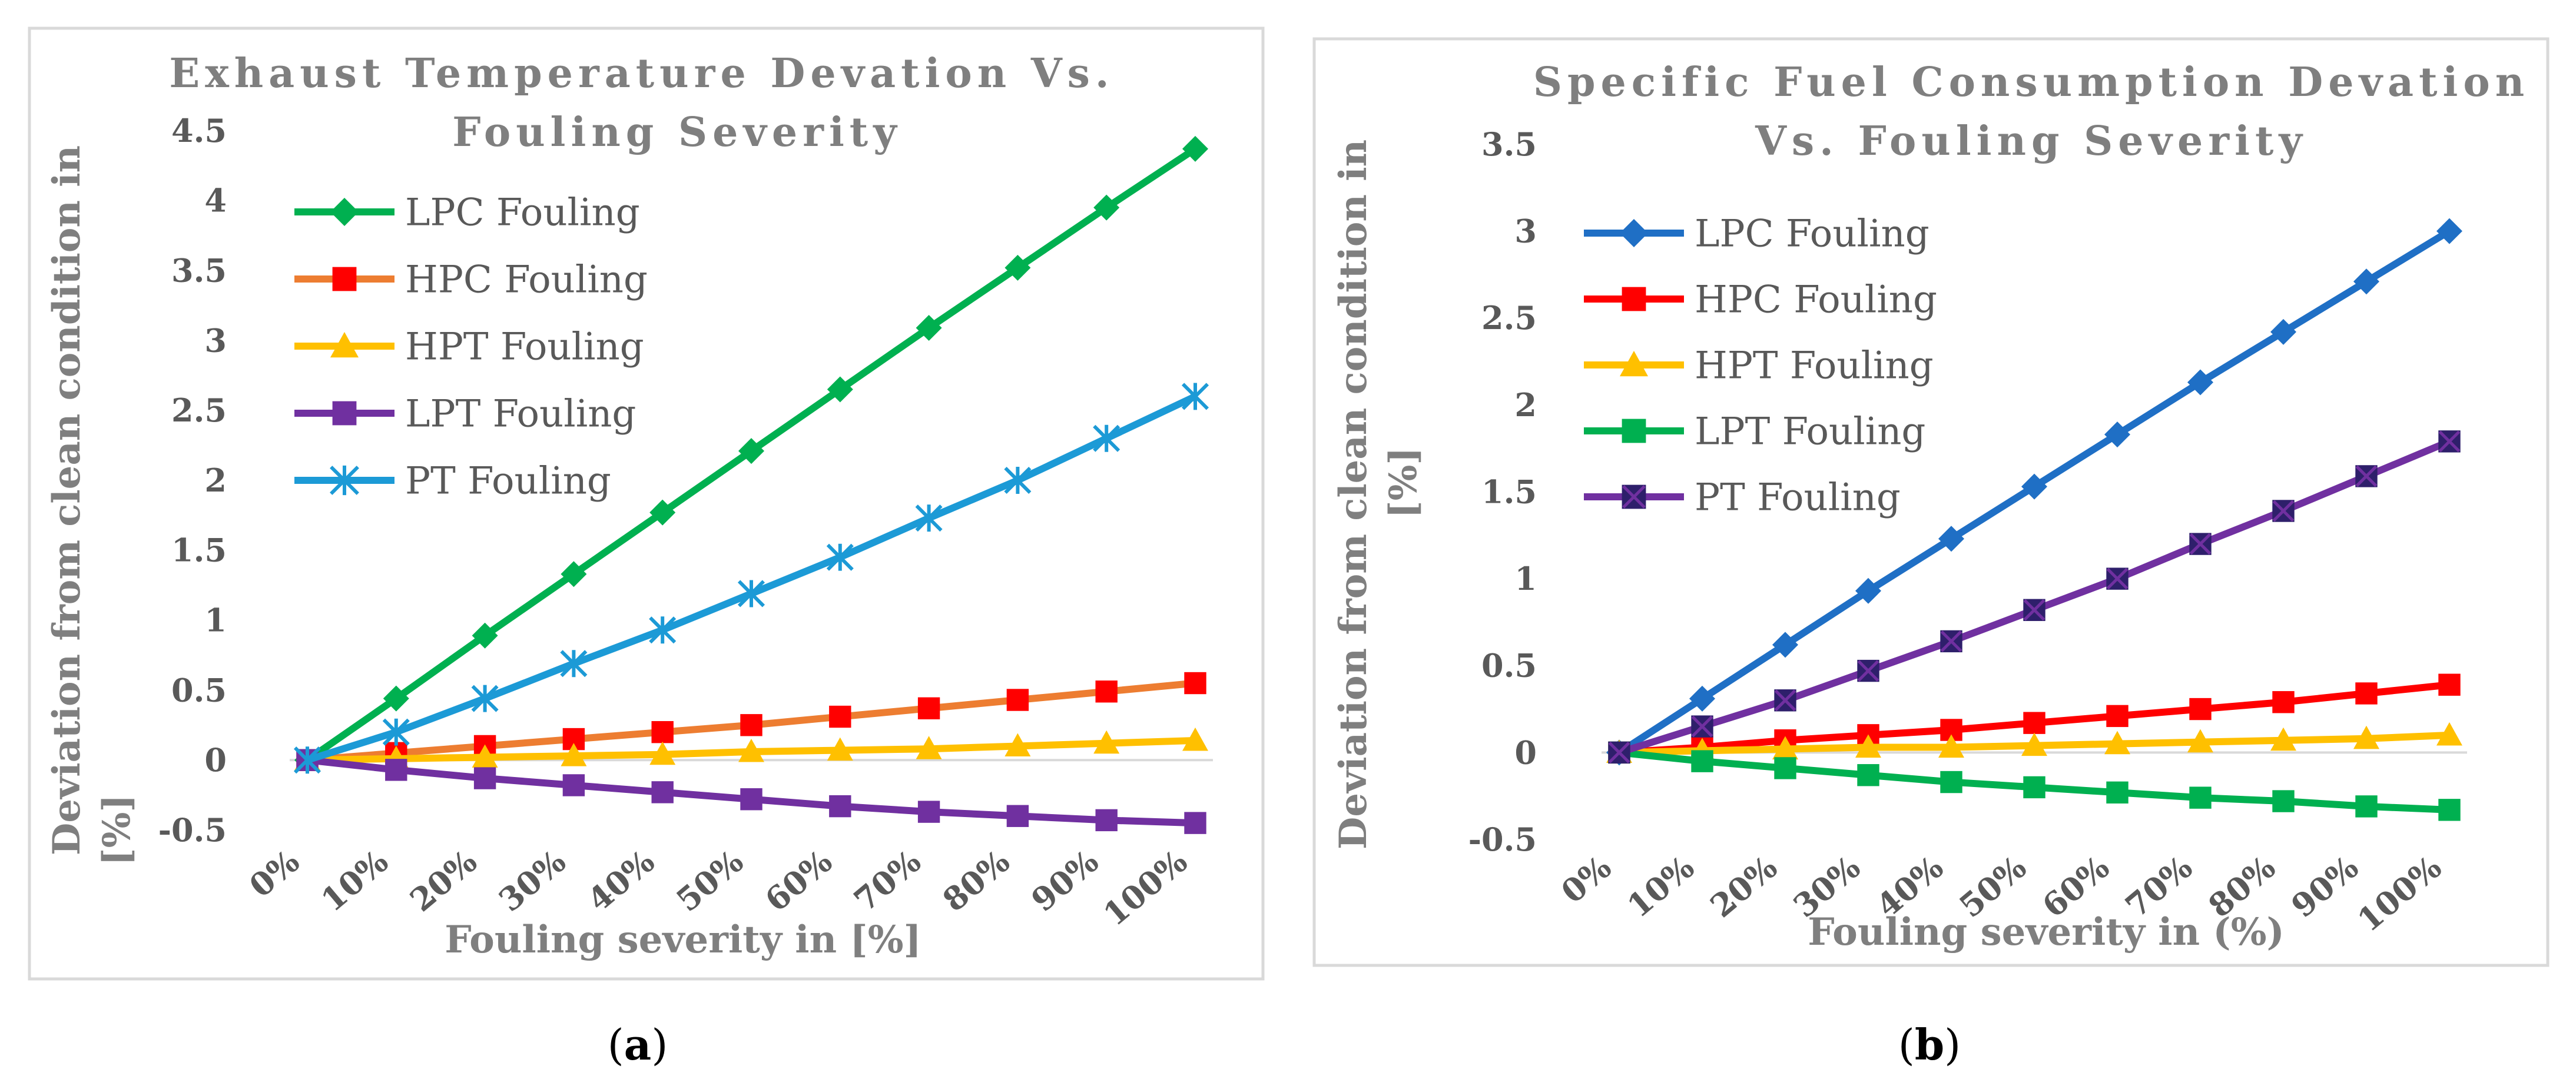  I want to click on legend-entry: LPC Fouling, so click(467, 212).